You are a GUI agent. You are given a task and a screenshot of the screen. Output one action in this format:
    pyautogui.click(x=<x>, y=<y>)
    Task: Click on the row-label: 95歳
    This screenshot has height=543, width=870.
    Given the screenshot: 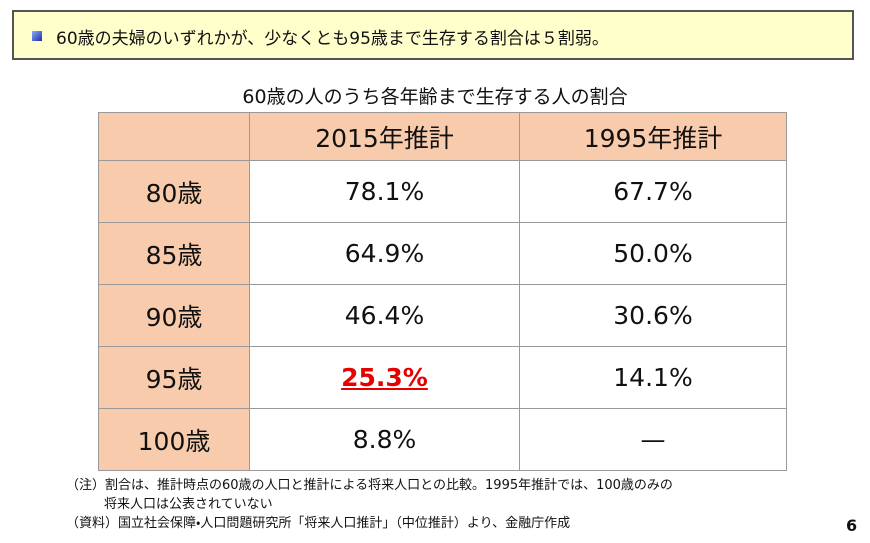 What is the action you would take?
    pyautogui.click(x=174, y=377)
    